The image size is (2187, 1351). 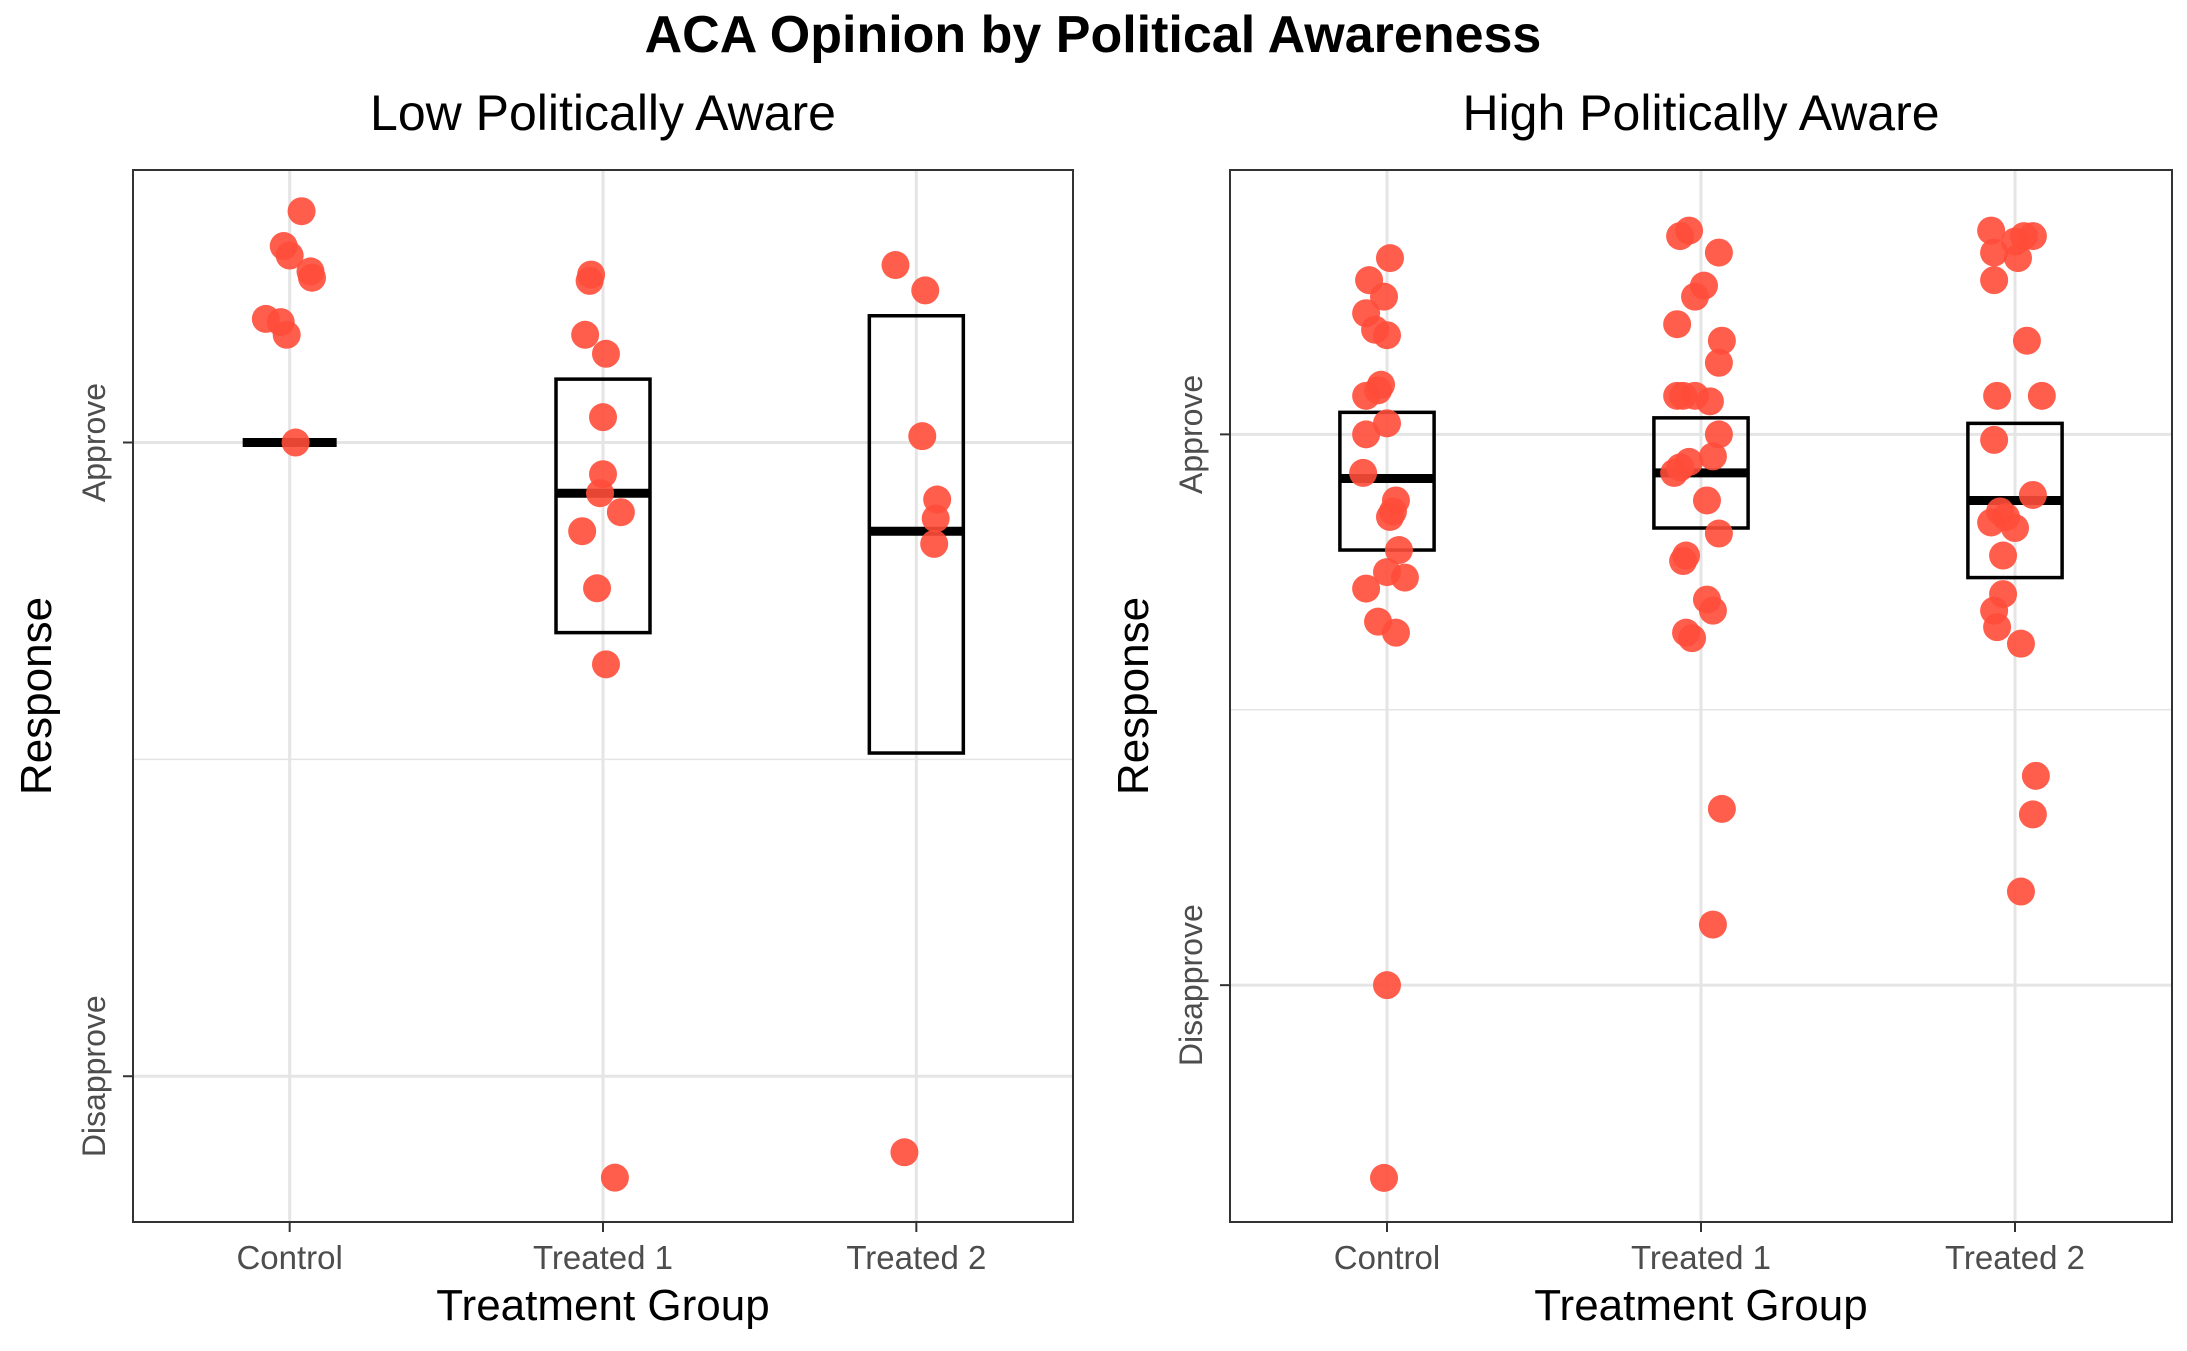 I want to click on panel-subtitle: High Politically Aware, so click(x=1700, y=113).